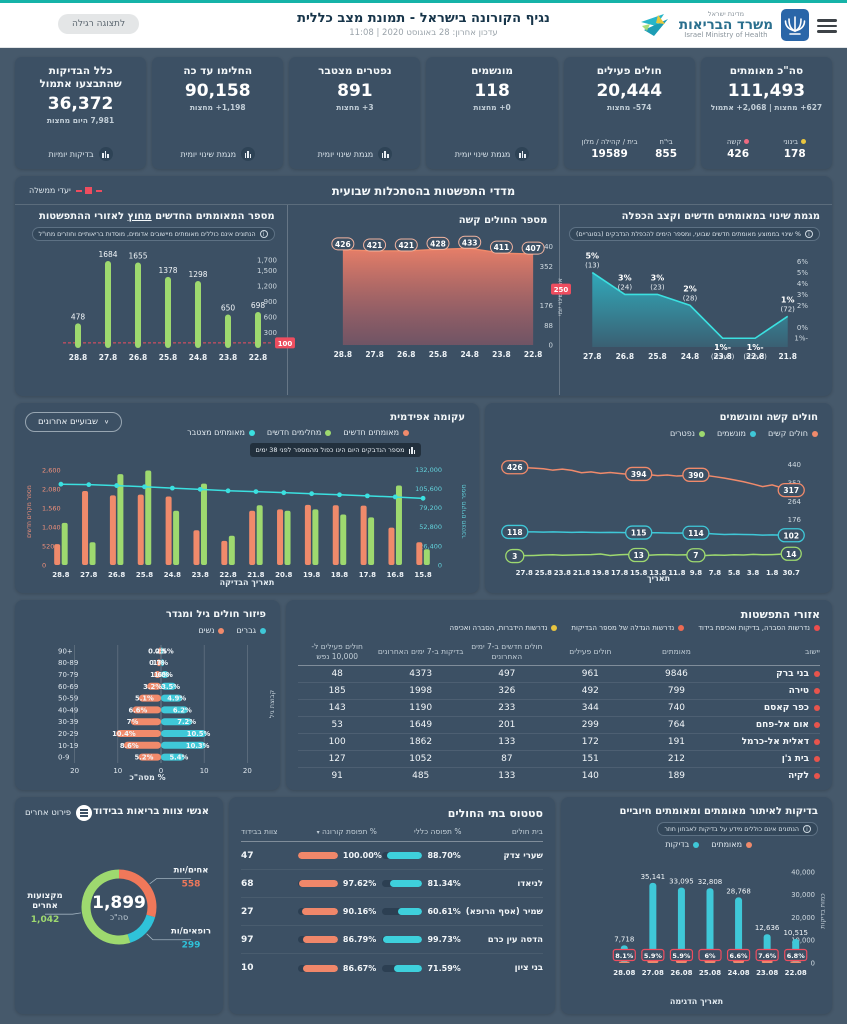 This screenshot has width=847, height=1024. Describe the element at coordinates (676, 674) in the screenshot. I see `confirmed-cell: 9846` at that location.